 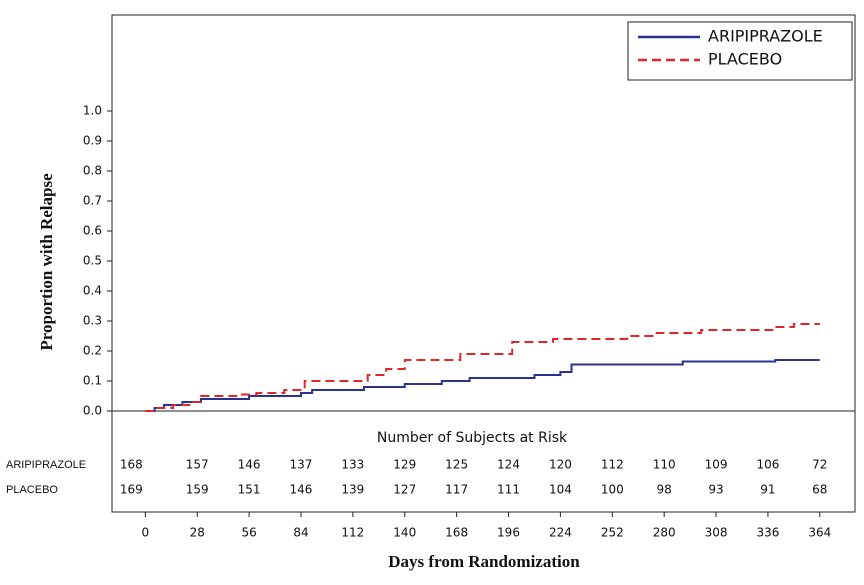 I want to click on risk-count: 111, so click(x=508, y=490).